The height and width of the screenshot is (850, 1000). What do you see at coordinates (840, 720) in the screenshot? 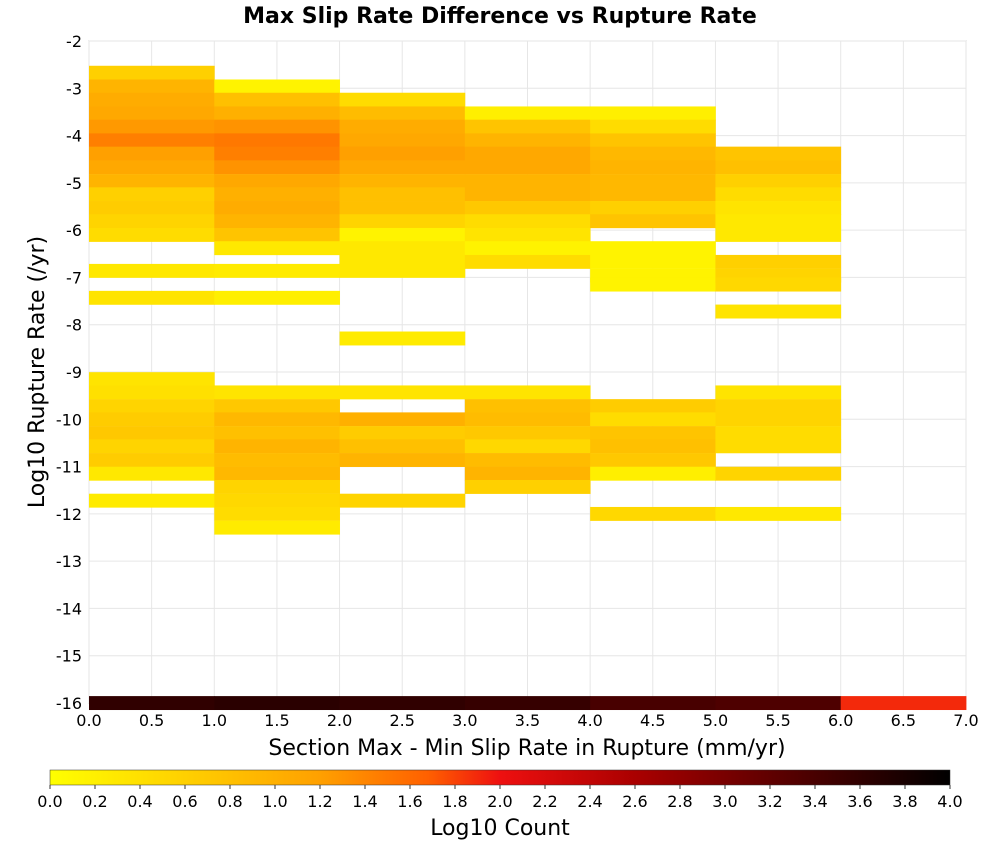
I see `x-tick-label: 6.0` at bounding box center [840, 720].